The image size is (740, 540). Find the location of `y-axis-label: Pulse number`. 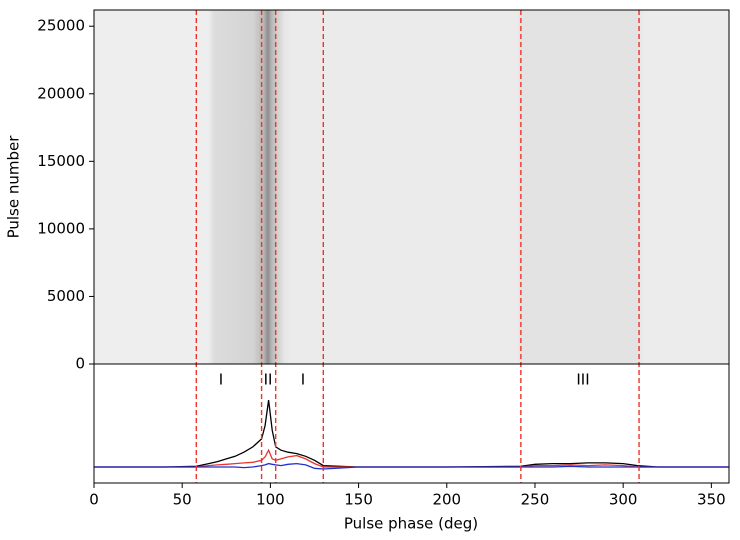

y-axis-label: Pulse number is located at coordinates (14, 187).